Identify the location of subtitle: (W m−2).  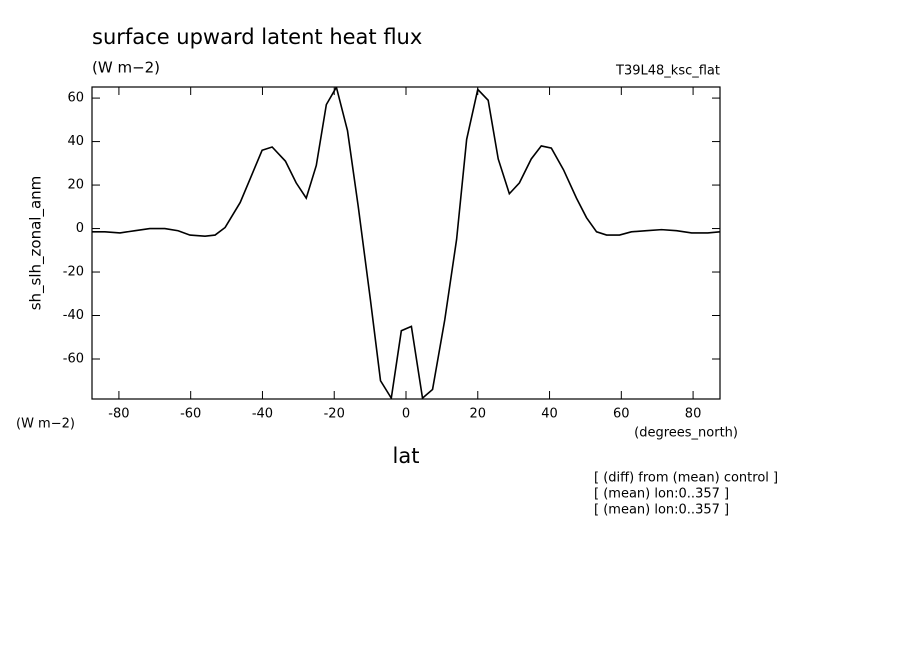
(126, 68).